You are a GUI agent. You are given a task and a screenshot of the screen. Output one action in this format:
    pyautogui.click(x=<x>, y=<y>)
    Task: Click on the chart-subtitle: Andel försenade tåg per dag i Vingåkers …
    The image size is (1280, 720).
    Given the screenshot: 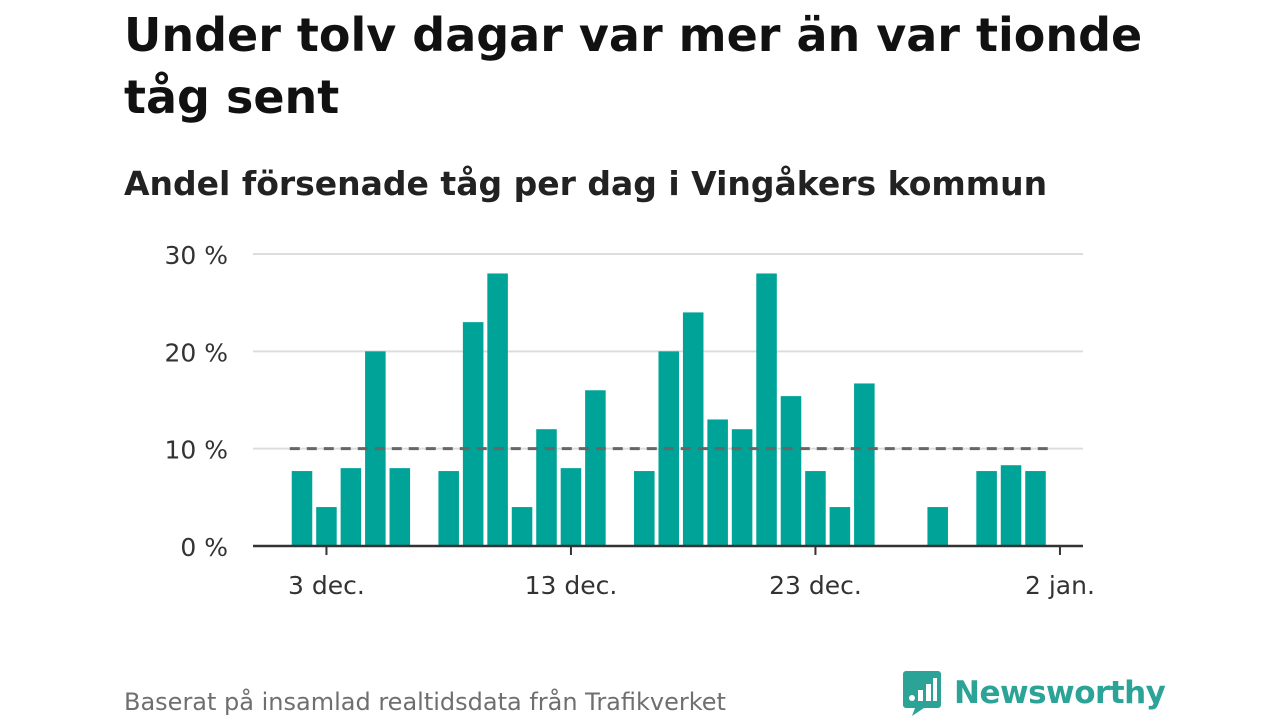 What is the action you would take?
    pyautogui.click(x=586, y=183)
    